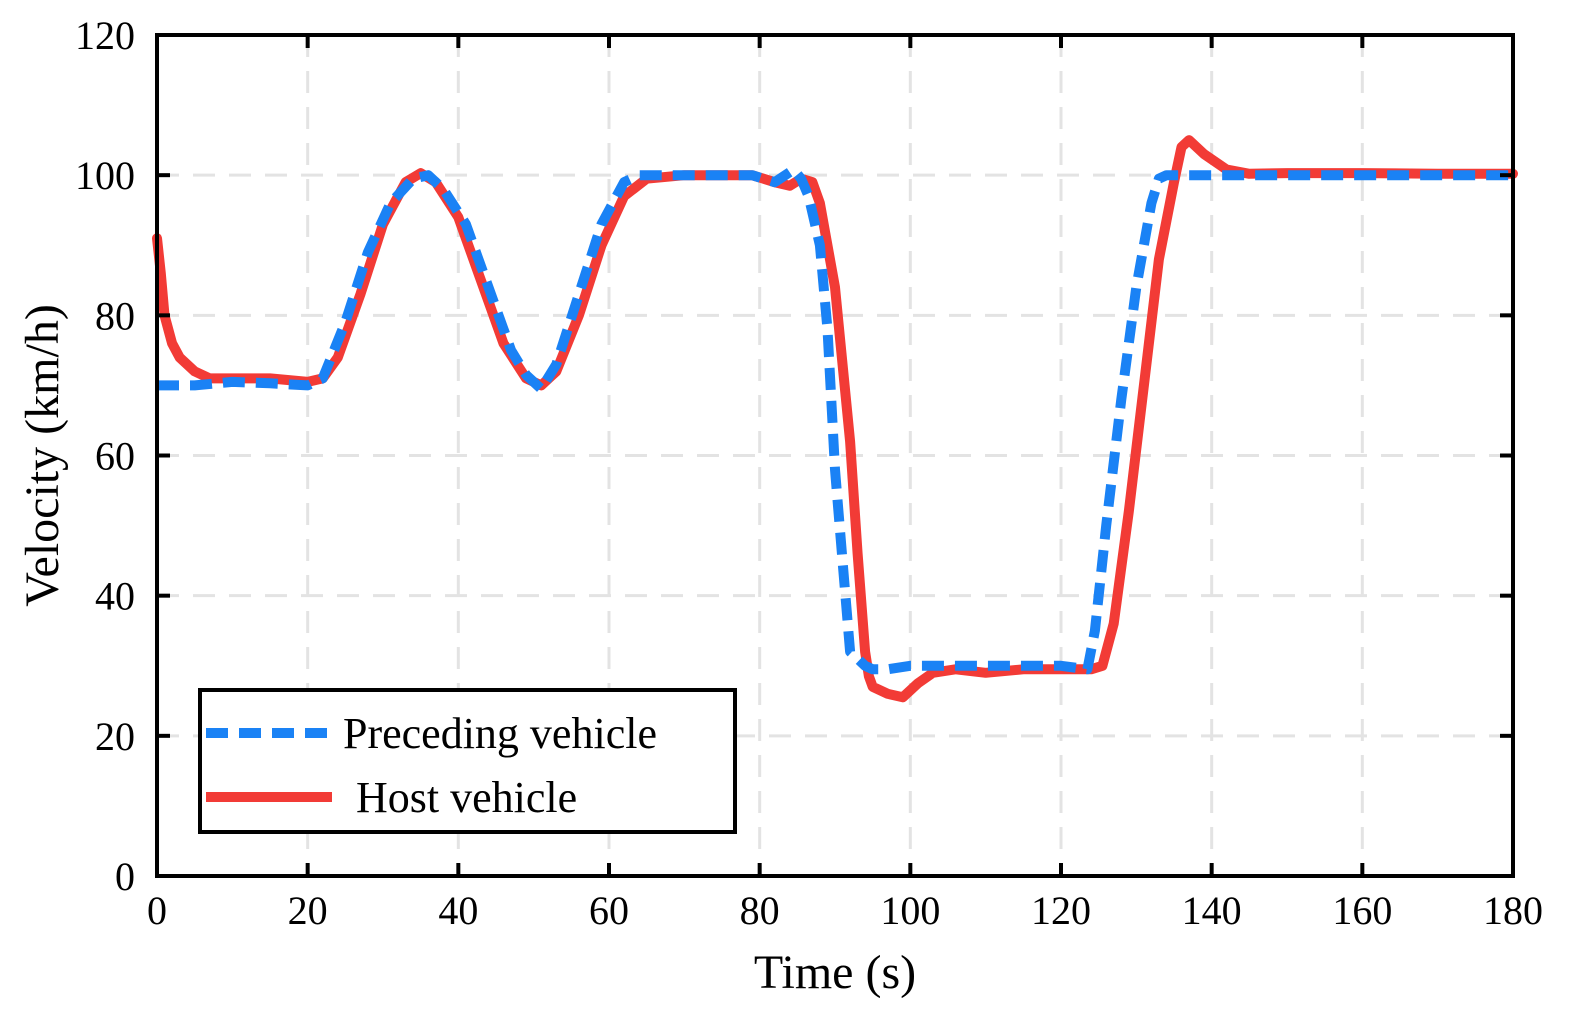 Image resolution: width=1570 pixels, height=1016 pixels. I want to click on y-tick-label-40: 40, so click(115, 596).